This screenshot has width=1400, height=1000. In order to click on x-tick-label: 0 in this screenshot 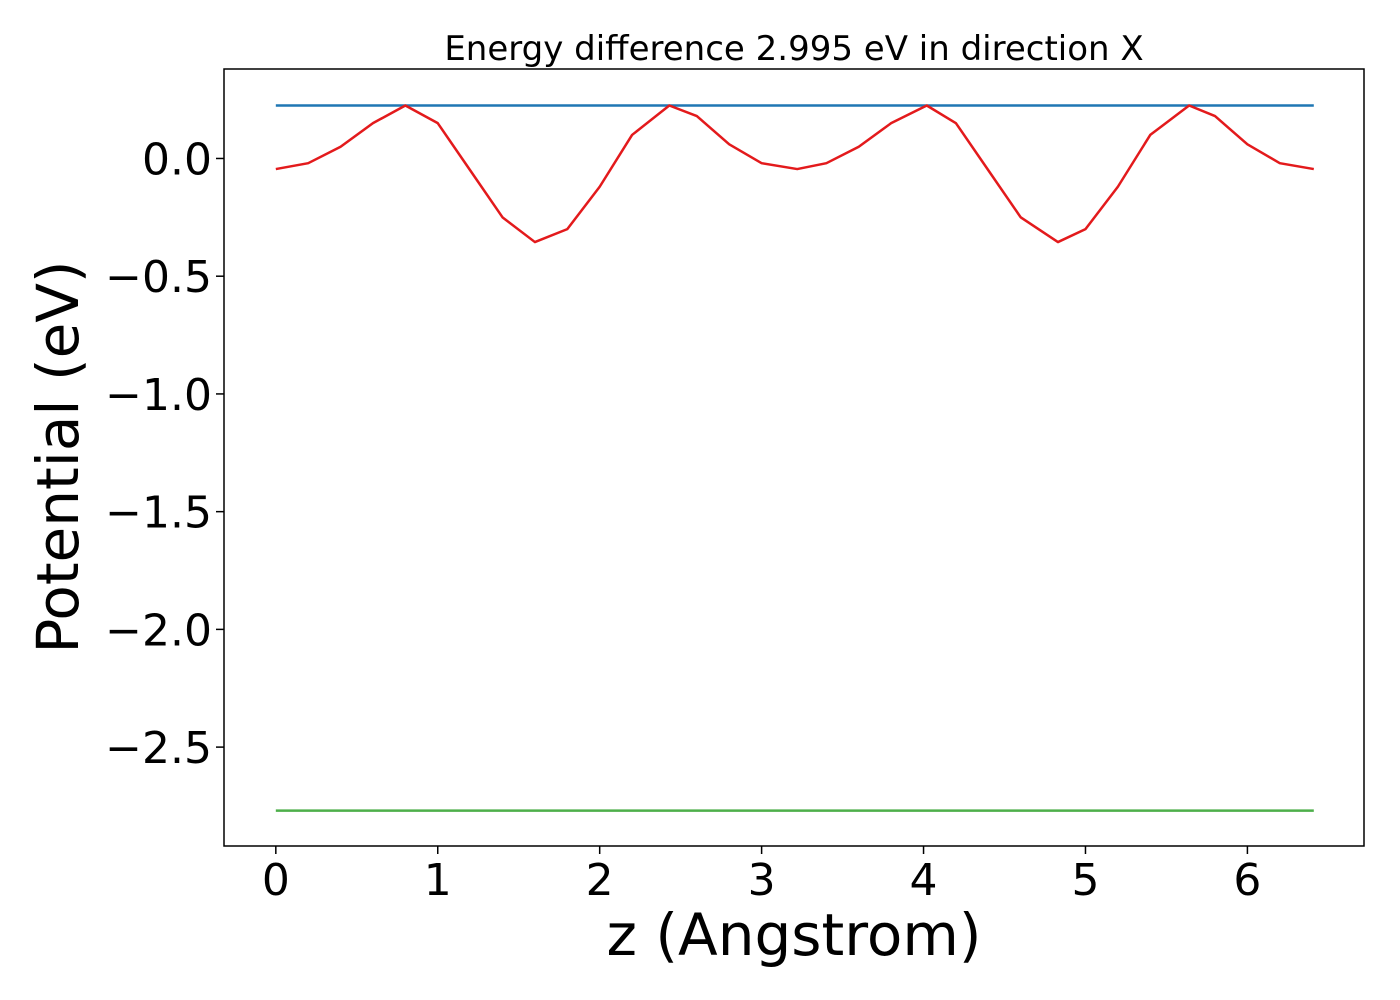, I will do `click(276, 880)`.